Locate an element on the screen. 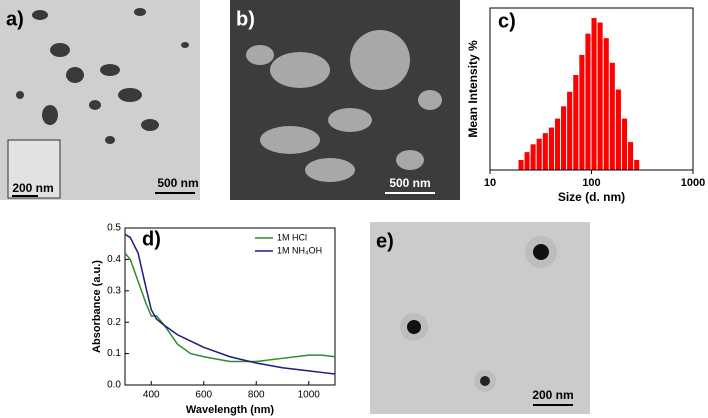  legend-label: 1M NH₄OH is located at coordinates (299, 250).